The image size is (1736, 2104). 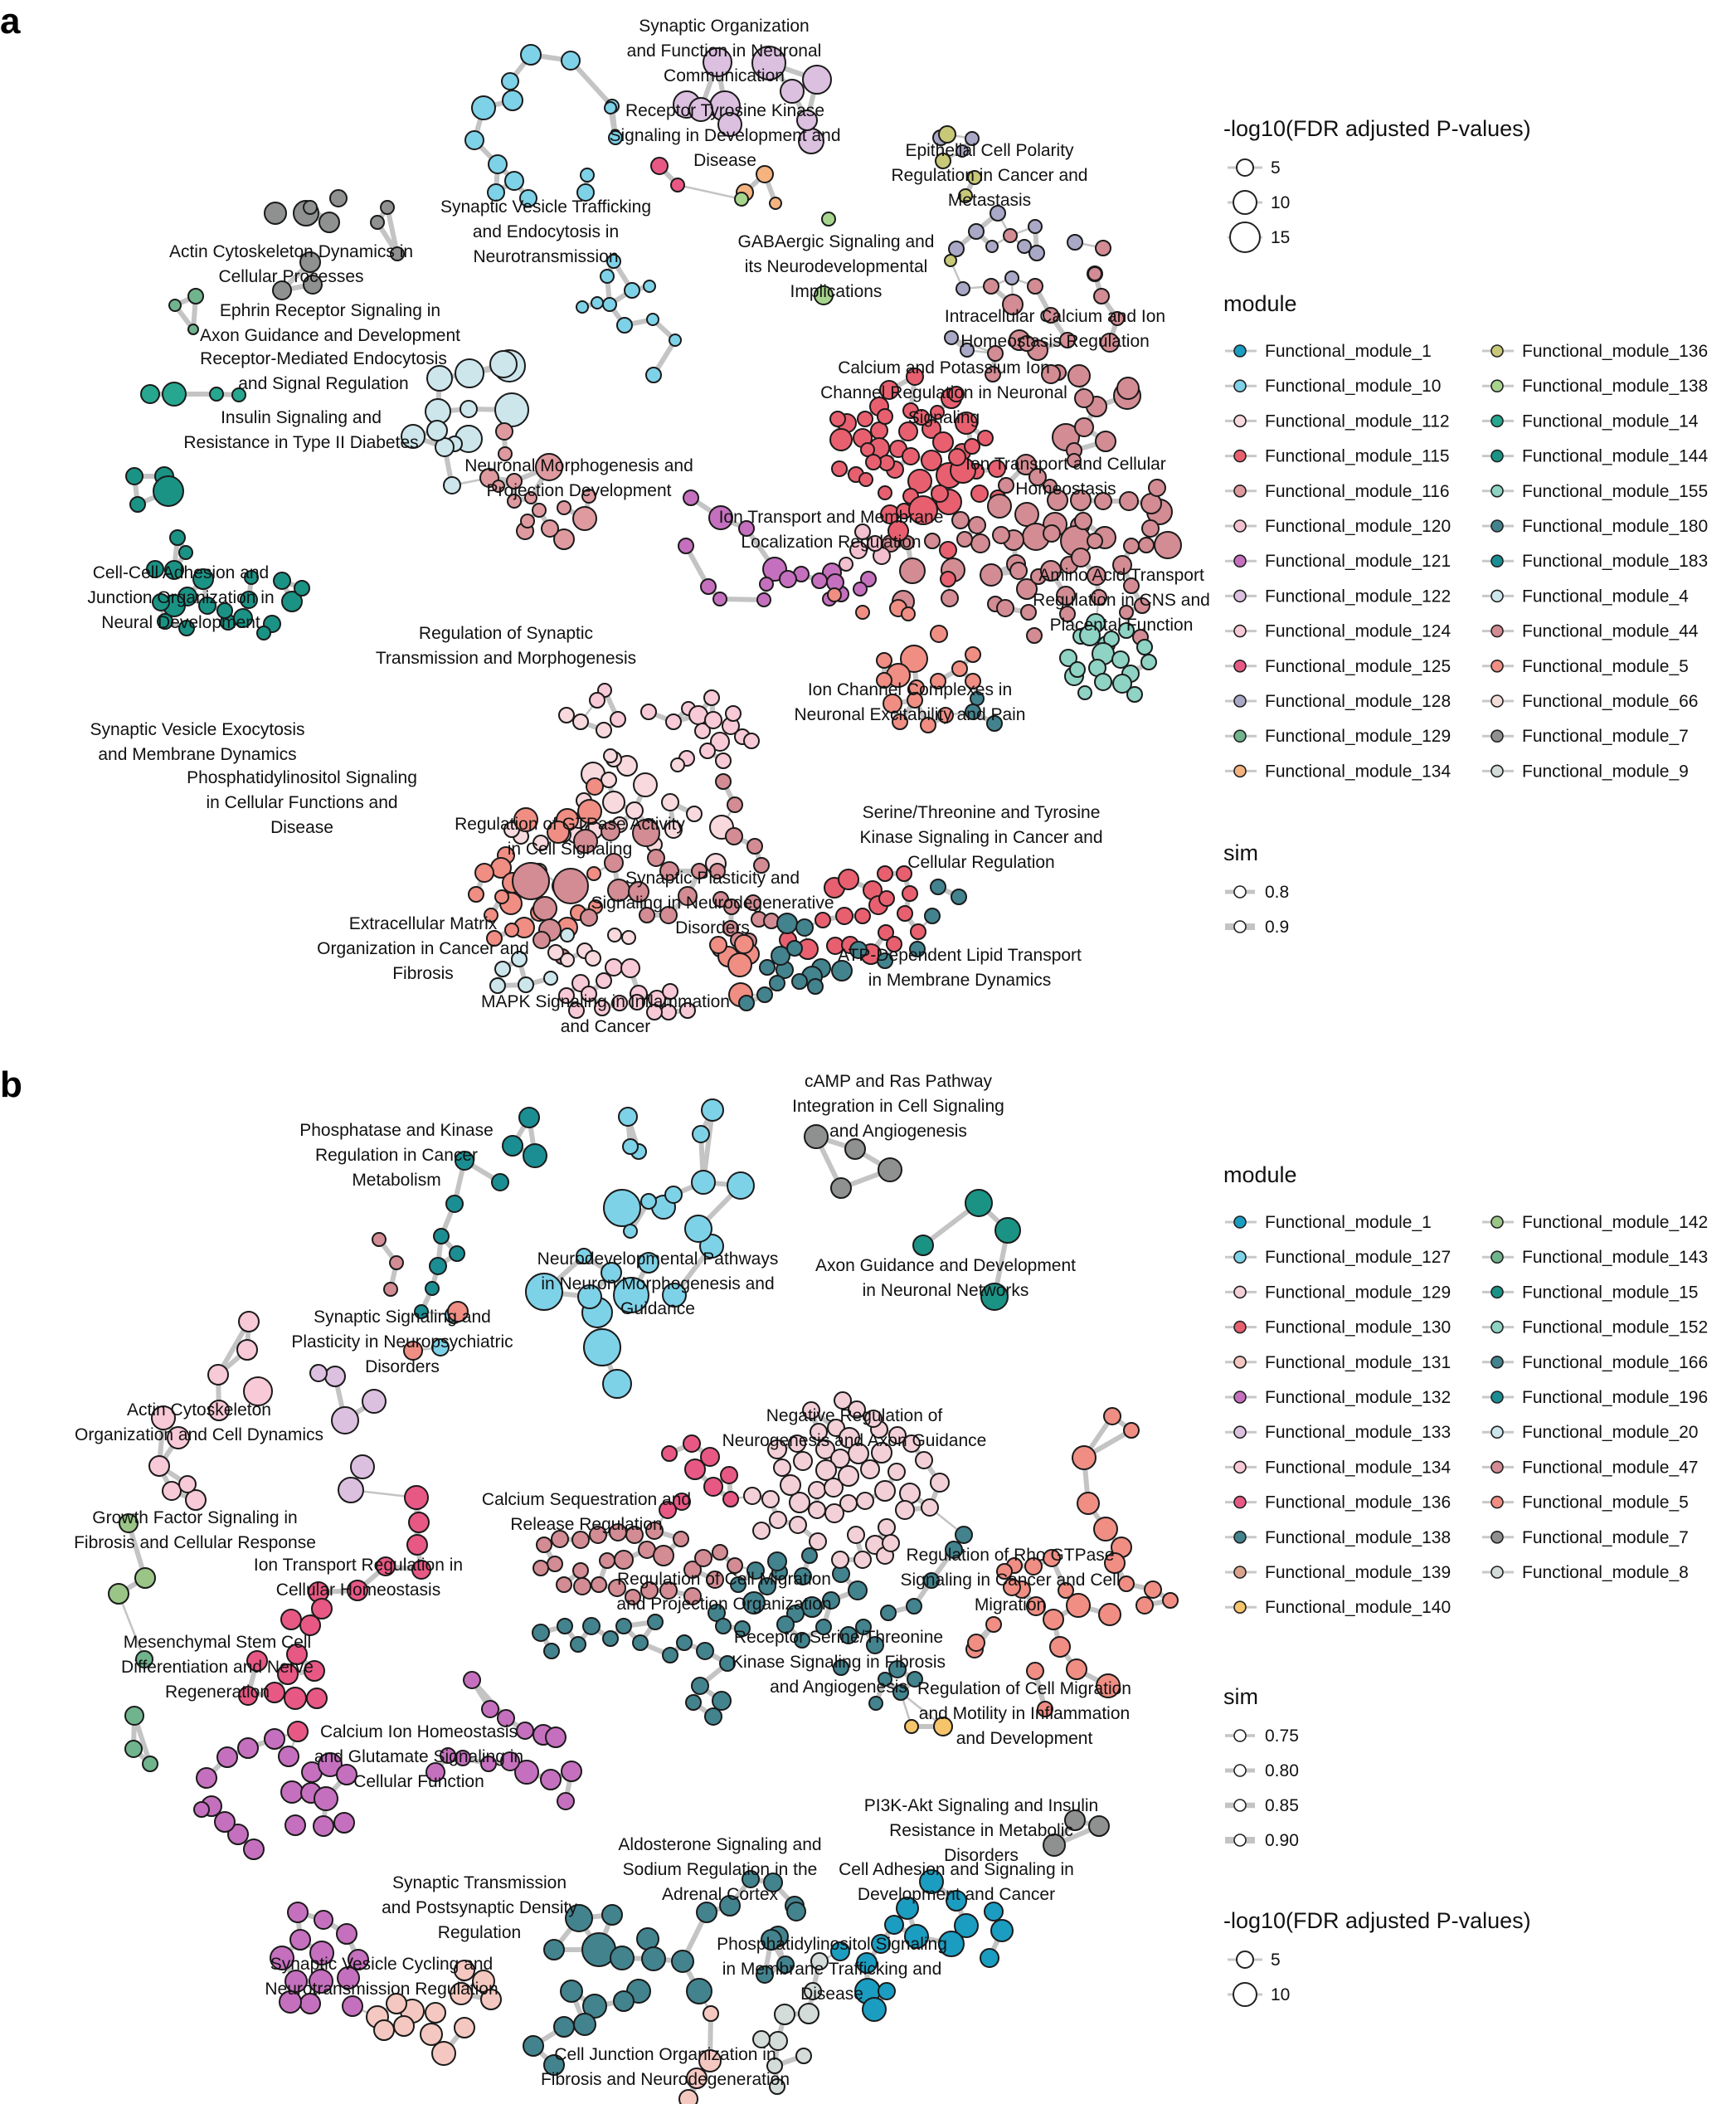 I want to click on module-legend-label: Functional_module_125, so click(x=1358, y=666).